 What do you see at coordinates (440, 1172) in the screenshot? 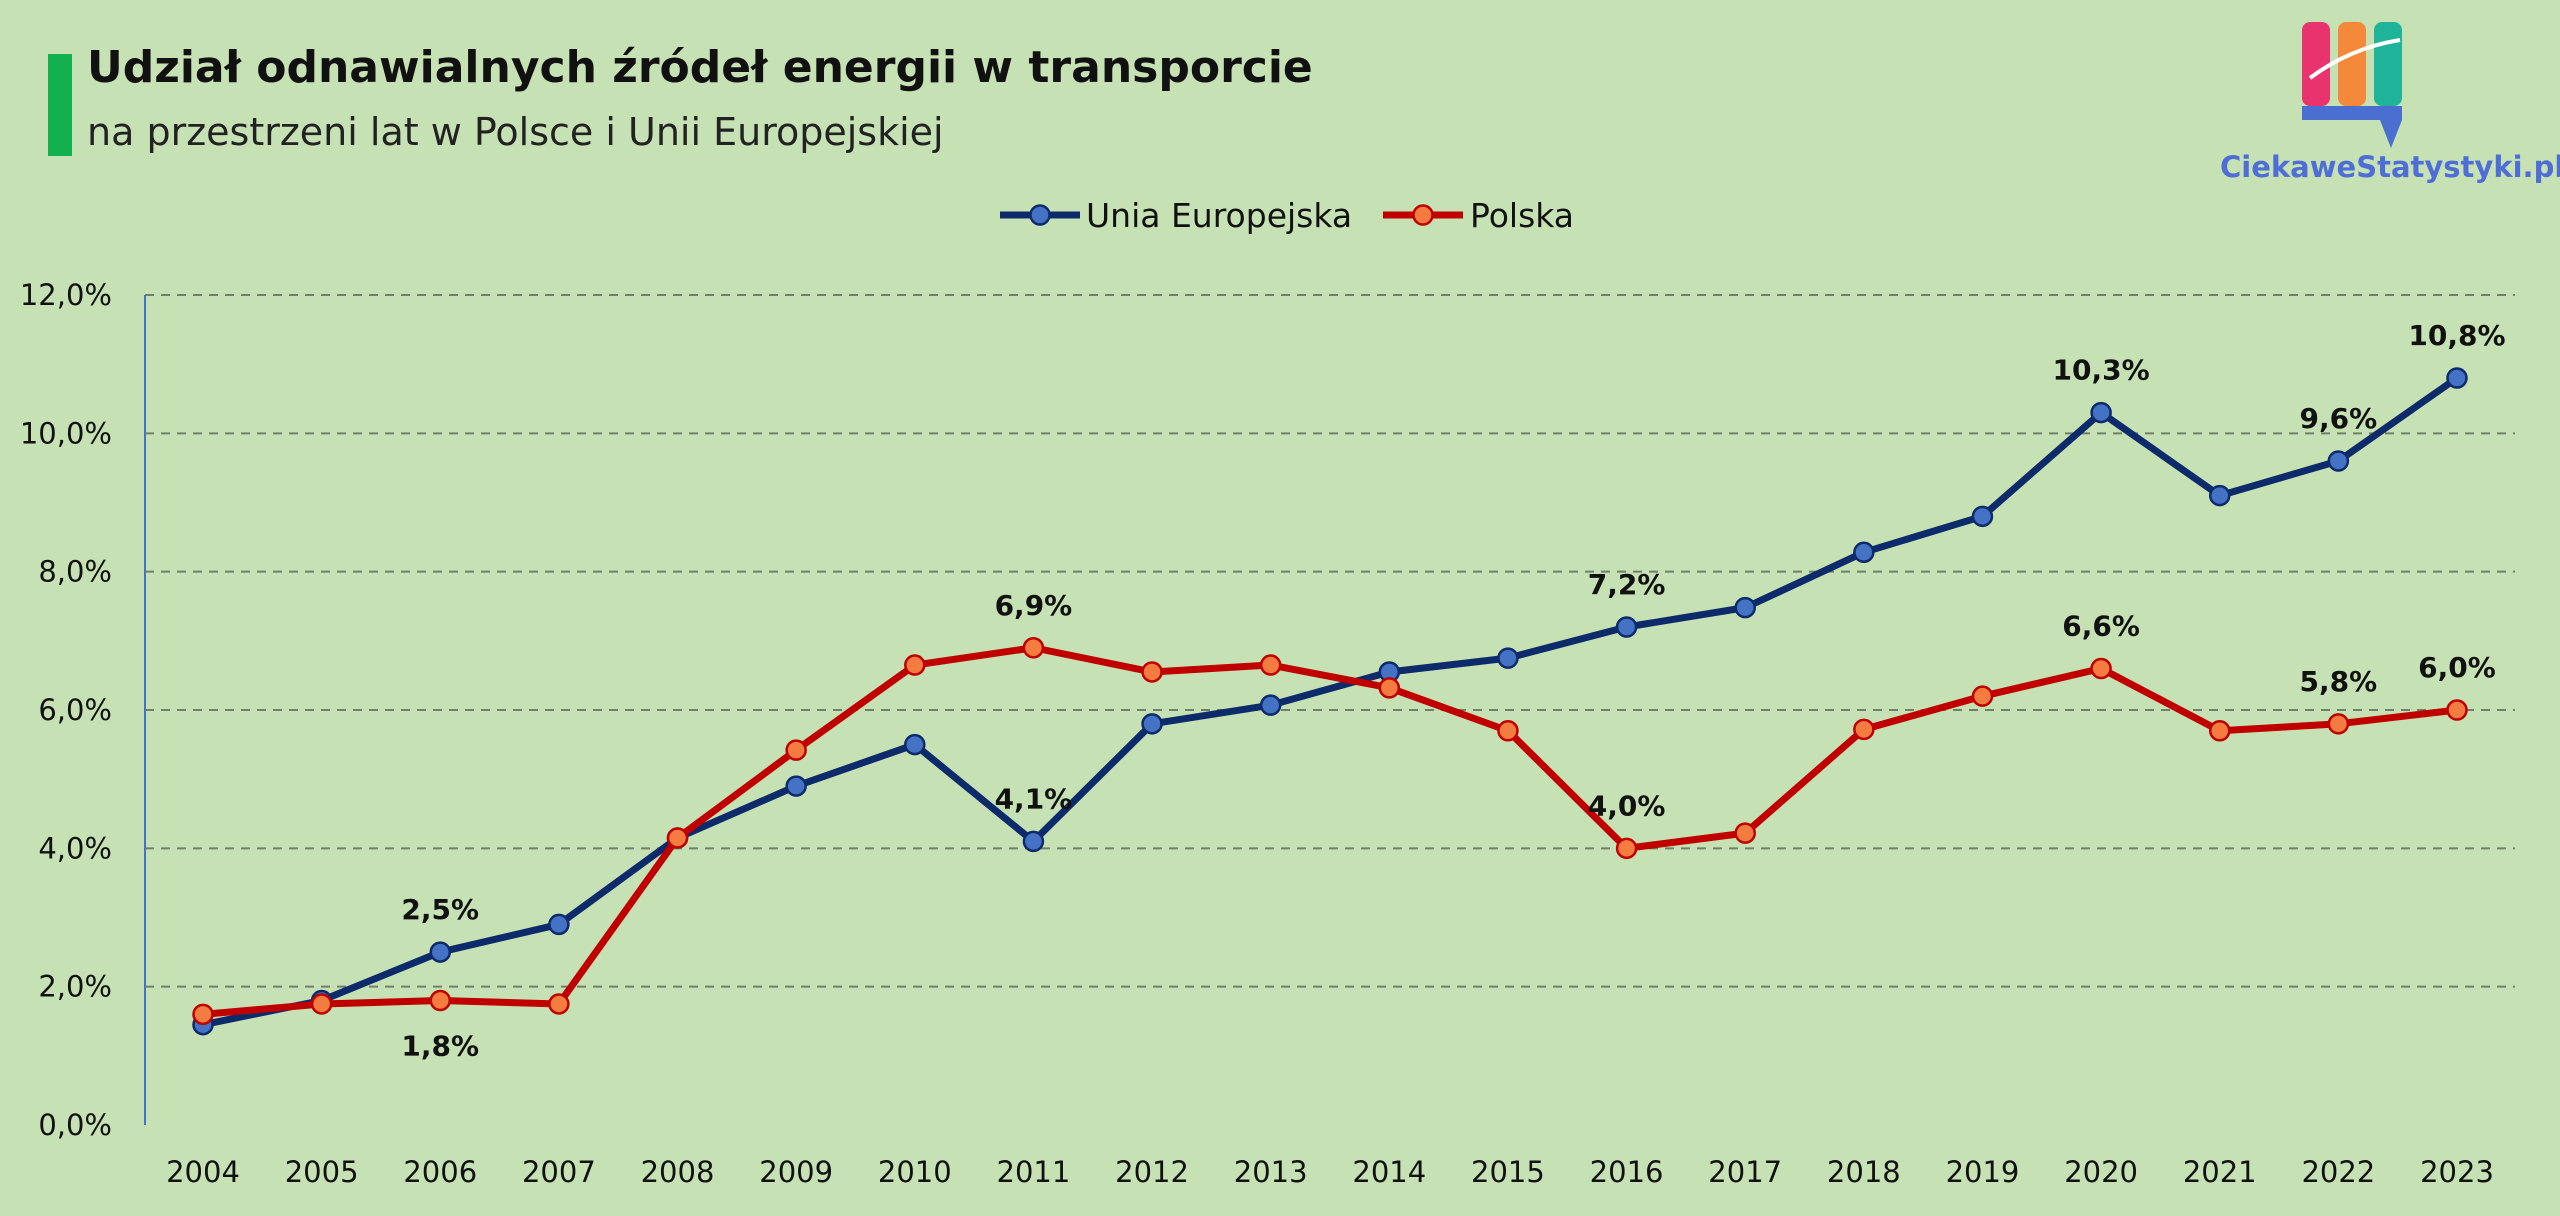
I see `x-tick-label: 2006` at bounding box center [440, 1172].